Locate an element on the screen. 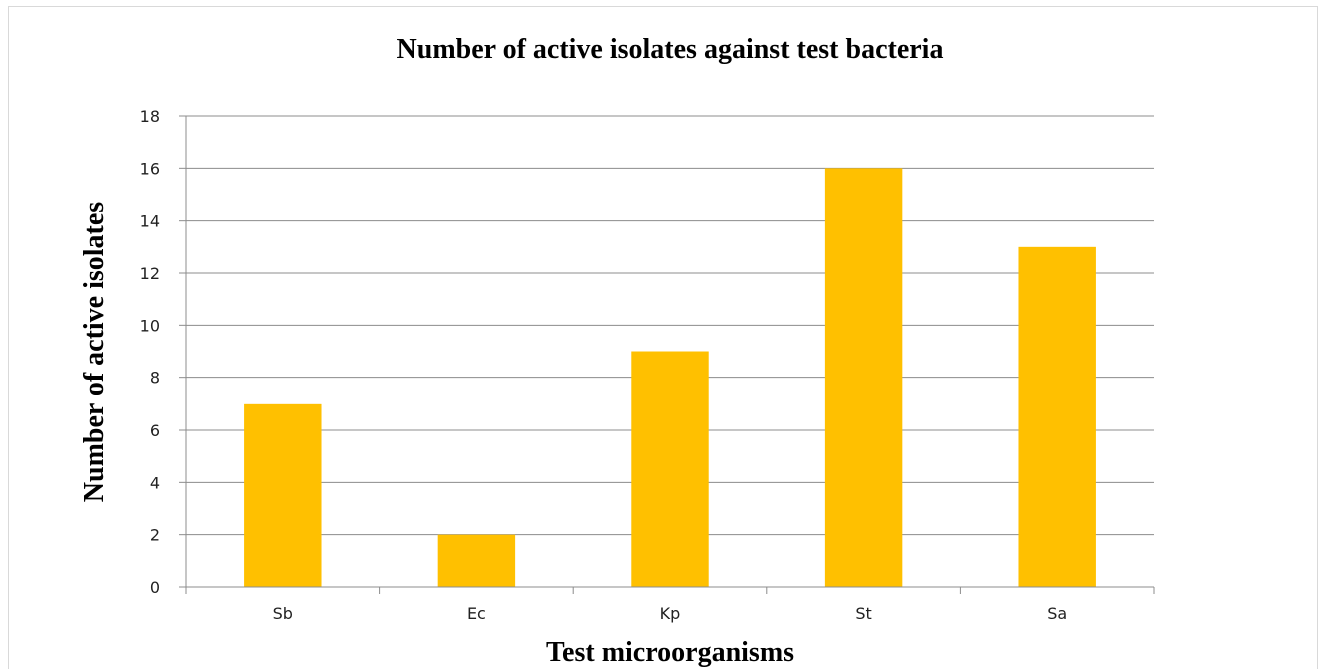 The image size is (1328, 669). y-tick-label: 0 is located at coordinates (155, 587).